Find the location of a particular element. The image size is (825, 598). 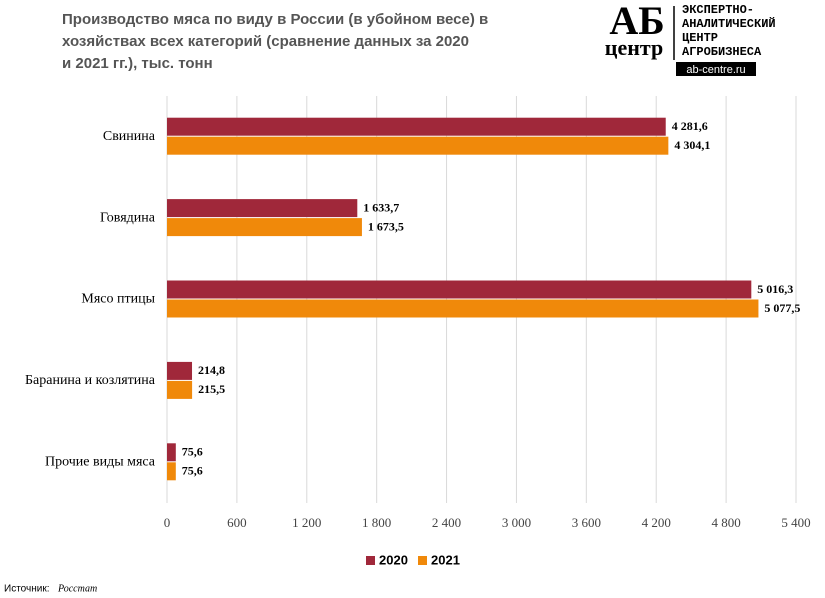

logo-site: ab-centre.ru is located at coordinates (715, 70).